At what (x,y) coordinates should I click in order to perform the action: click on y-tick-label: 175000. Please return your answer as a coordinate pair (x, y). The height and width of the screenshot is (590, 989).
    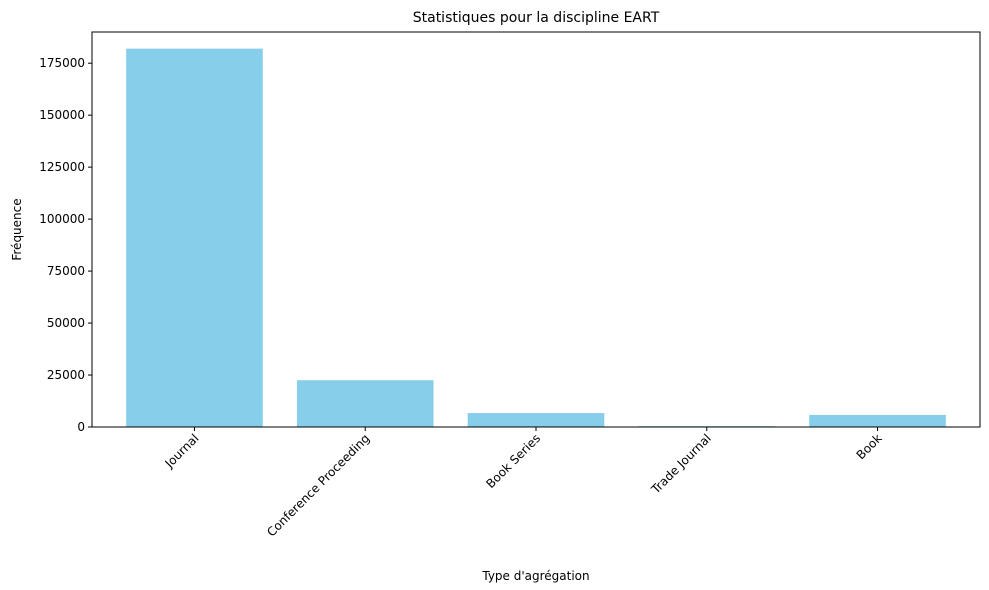
    Looking at the image, I should click on (62, 63).